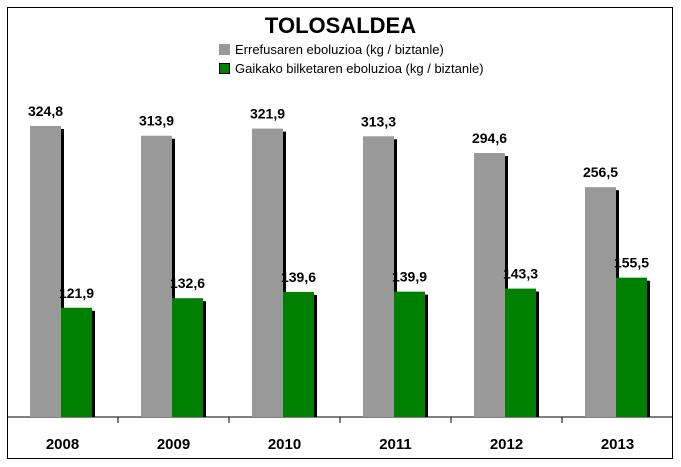  I want to click on data-label: 321,9, so click(267, 114).